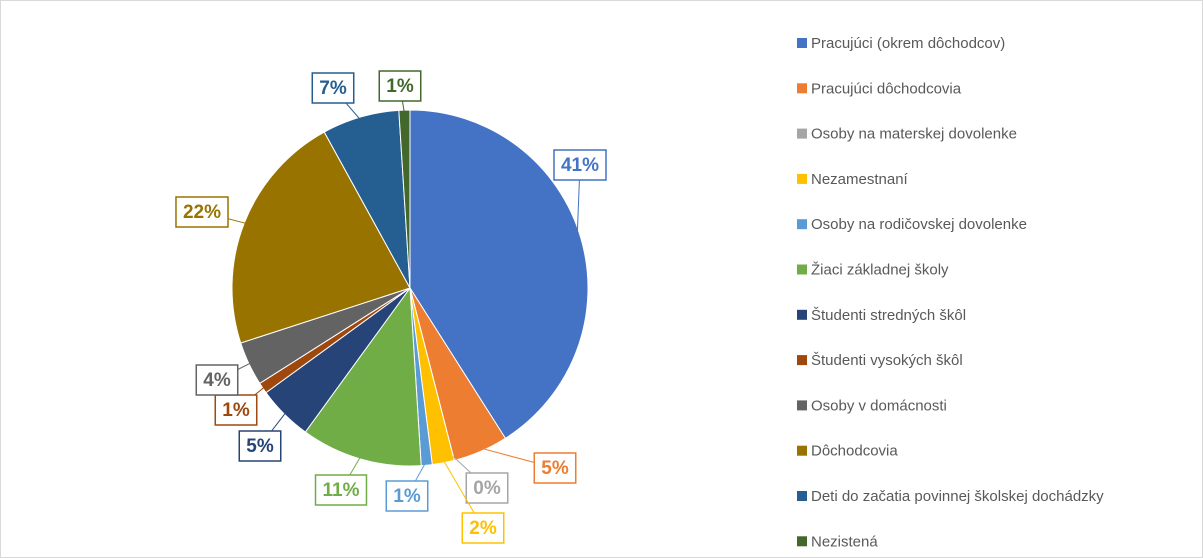  Describe the element at coordinates (880, 269) in the screenshot. I see `legend-label: Žiaci základnej školy` at that location.